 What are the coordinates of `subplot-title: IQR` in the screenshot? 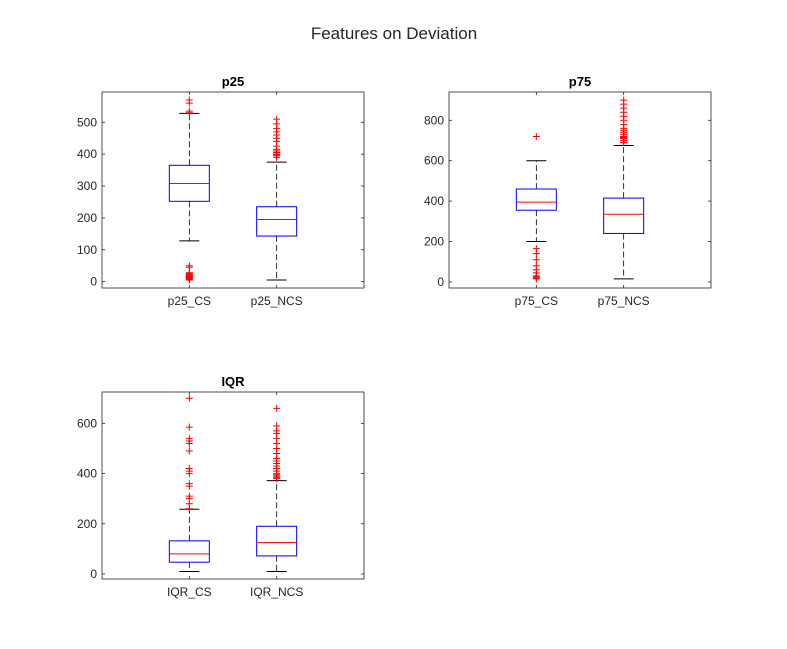 It's located at (233, 381).